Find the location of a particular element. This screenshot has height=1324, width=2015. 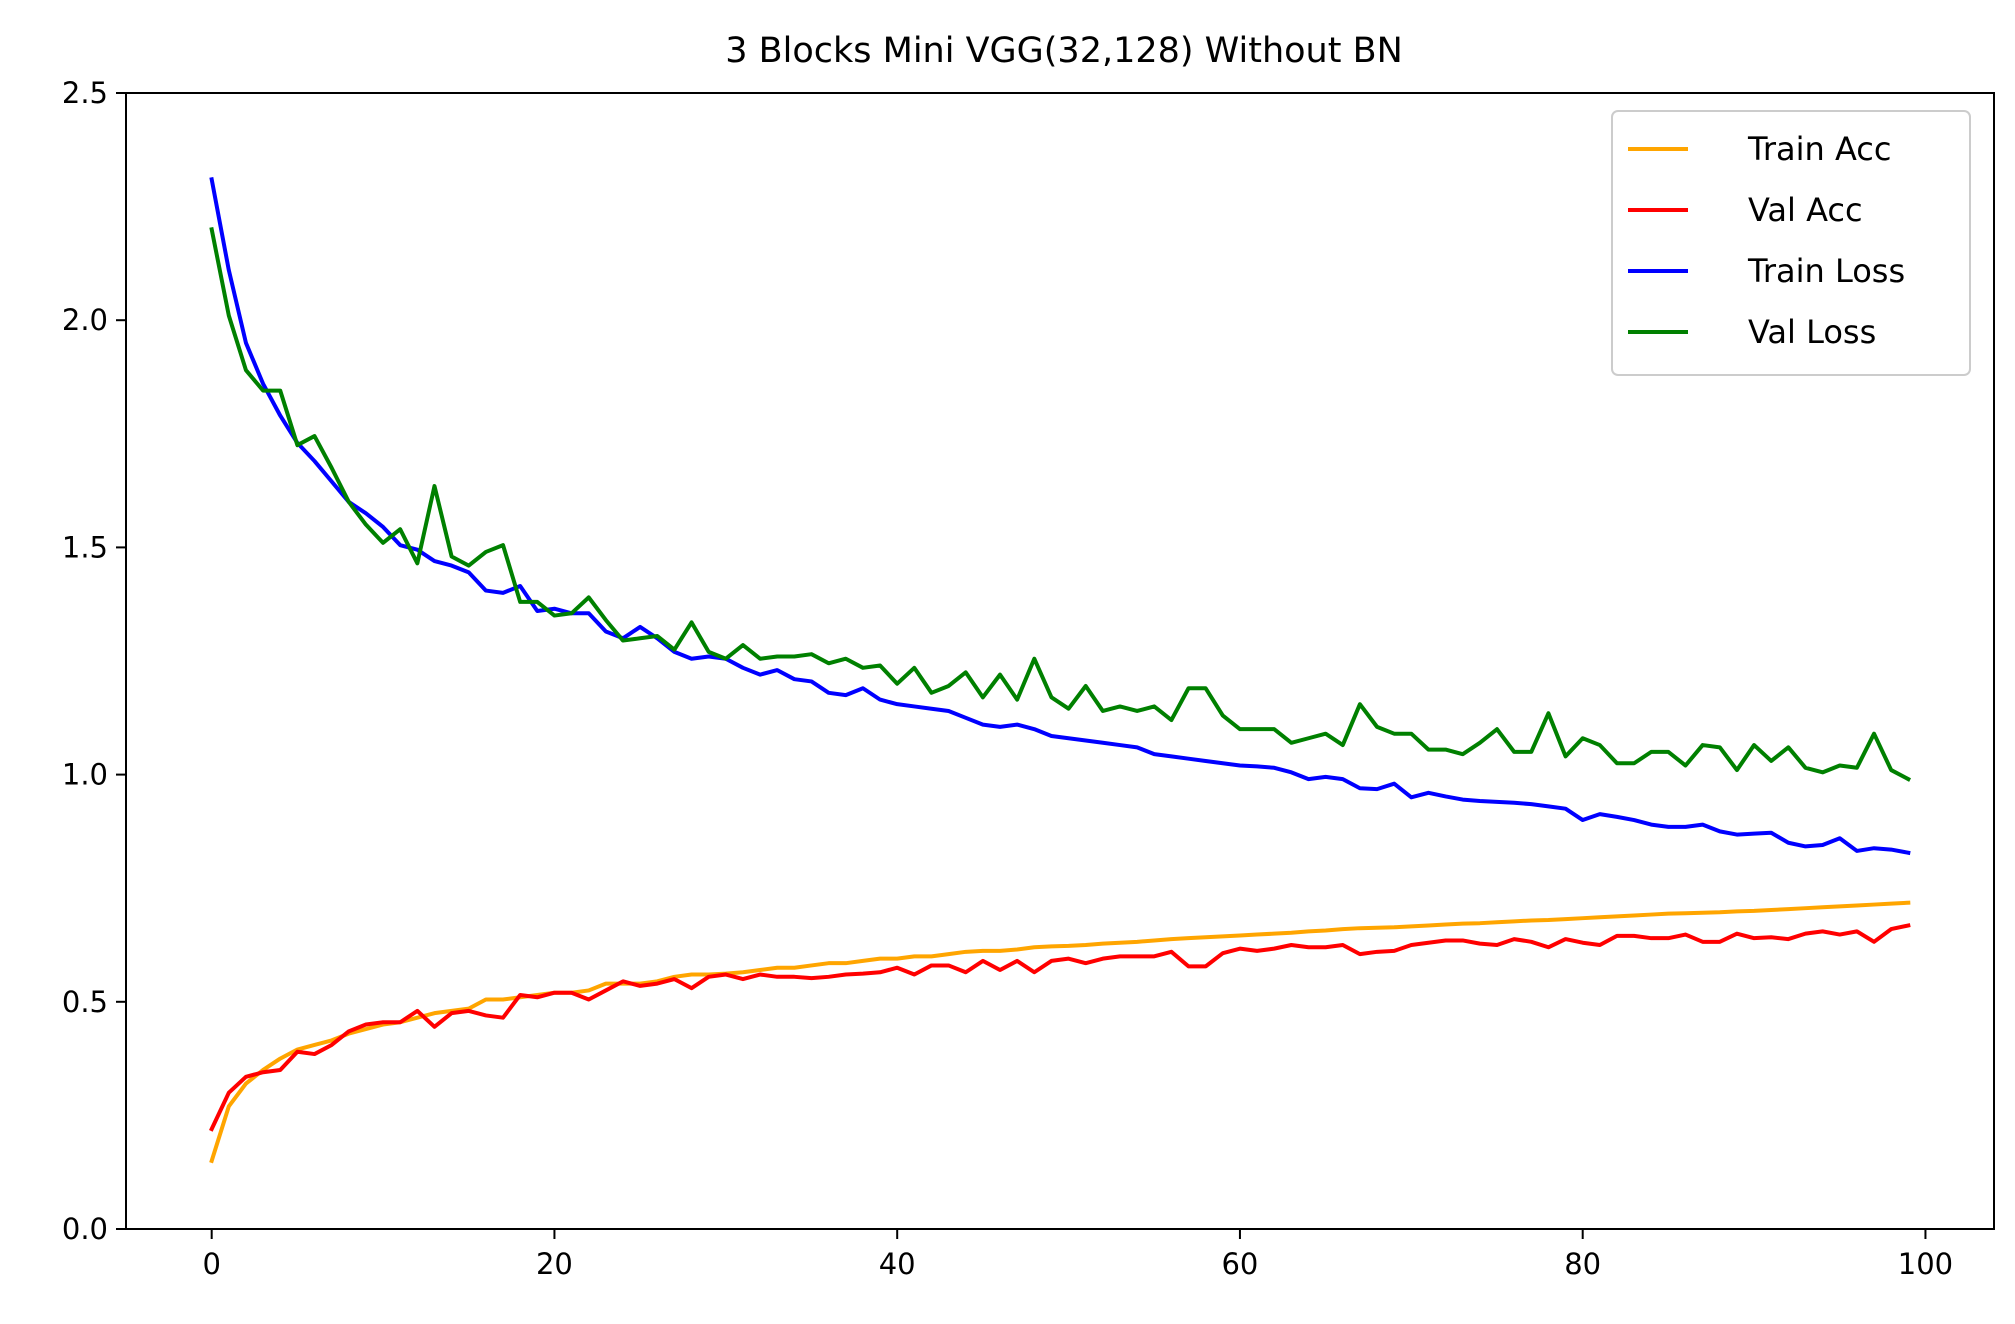

y-tick-label: 0.0 is located at coordinates (85, 1229).